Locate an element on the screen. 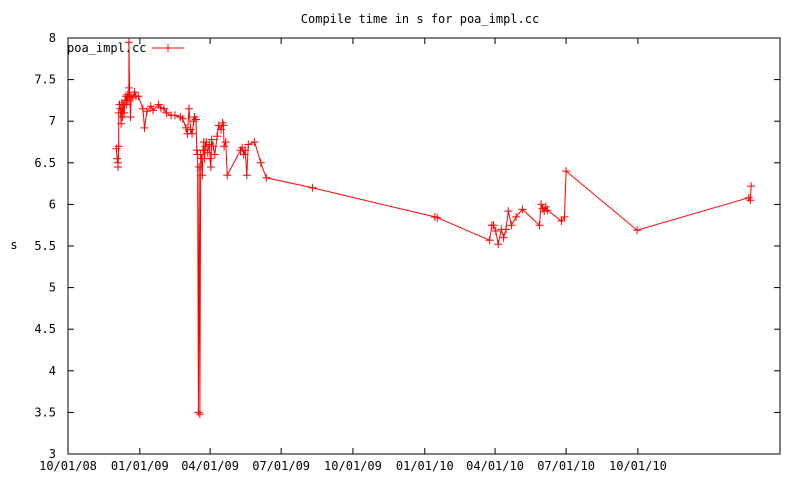  y-tick-label: 5.5 is located at coordinates (45, 246).